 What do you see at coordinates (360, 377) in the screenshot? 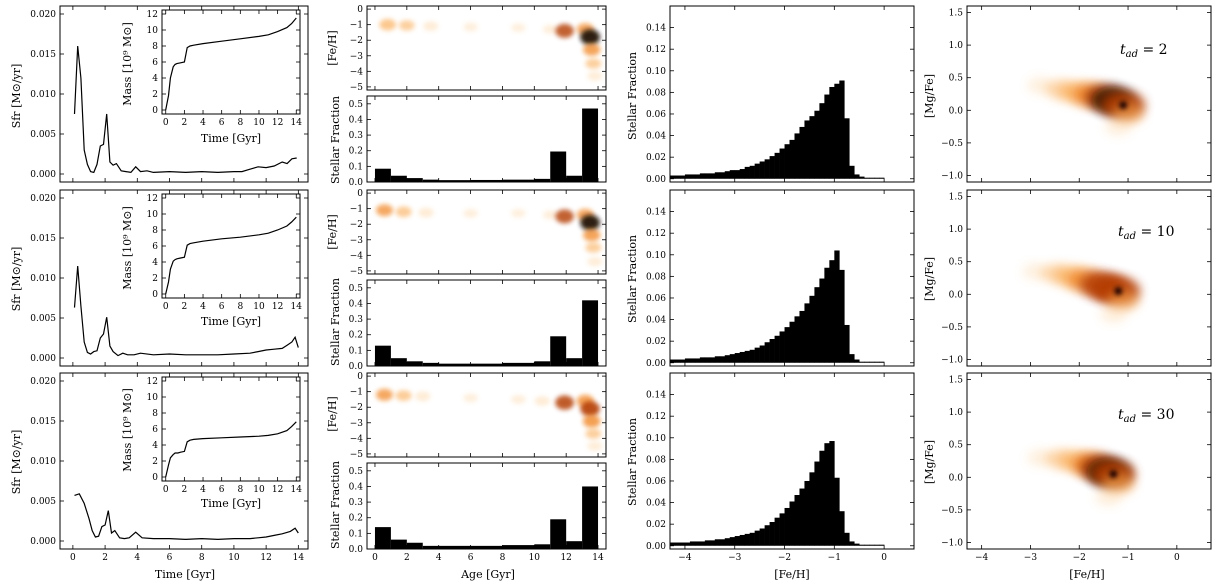
I see `amr-row-2-ytick-label: 0` at bounding box center [360, 377].